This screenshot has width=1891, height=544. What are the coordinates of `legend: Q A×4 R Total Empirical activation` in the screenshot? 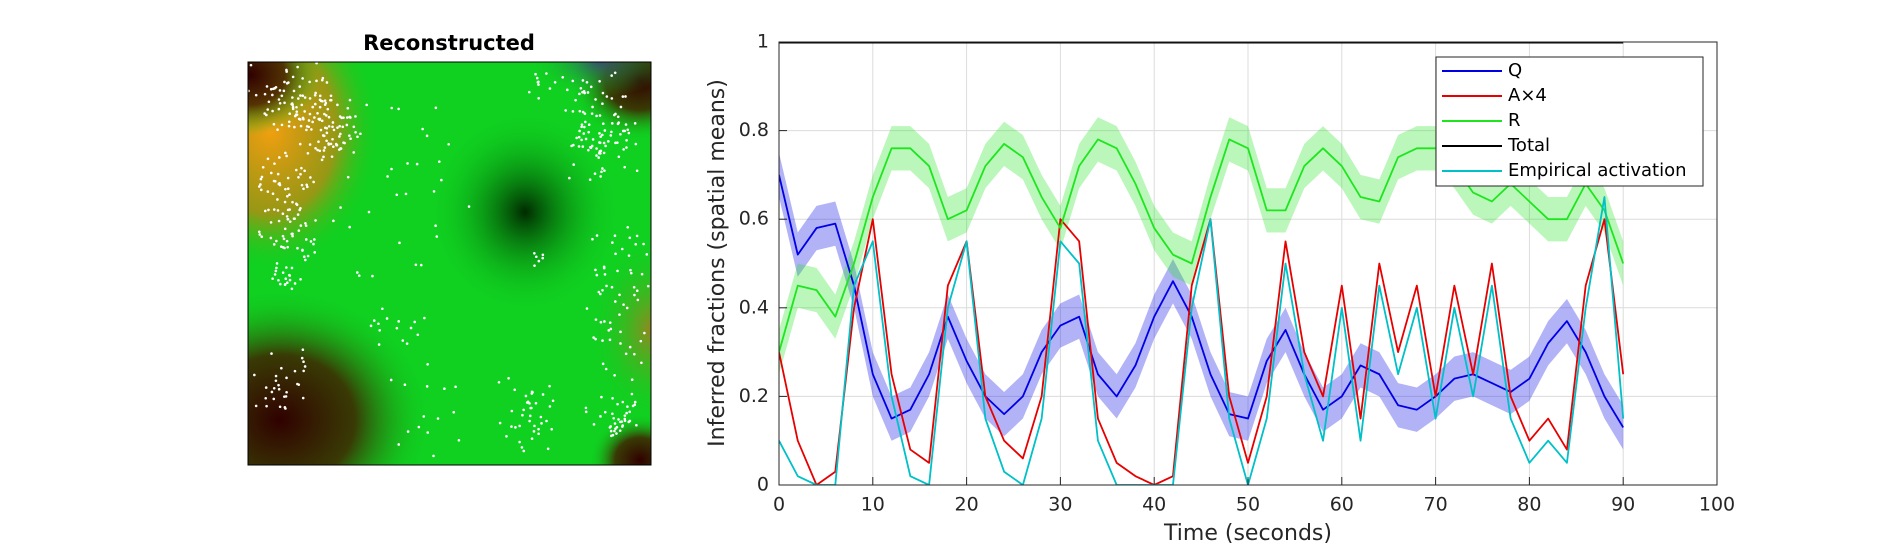 It's located at (1569, 121).